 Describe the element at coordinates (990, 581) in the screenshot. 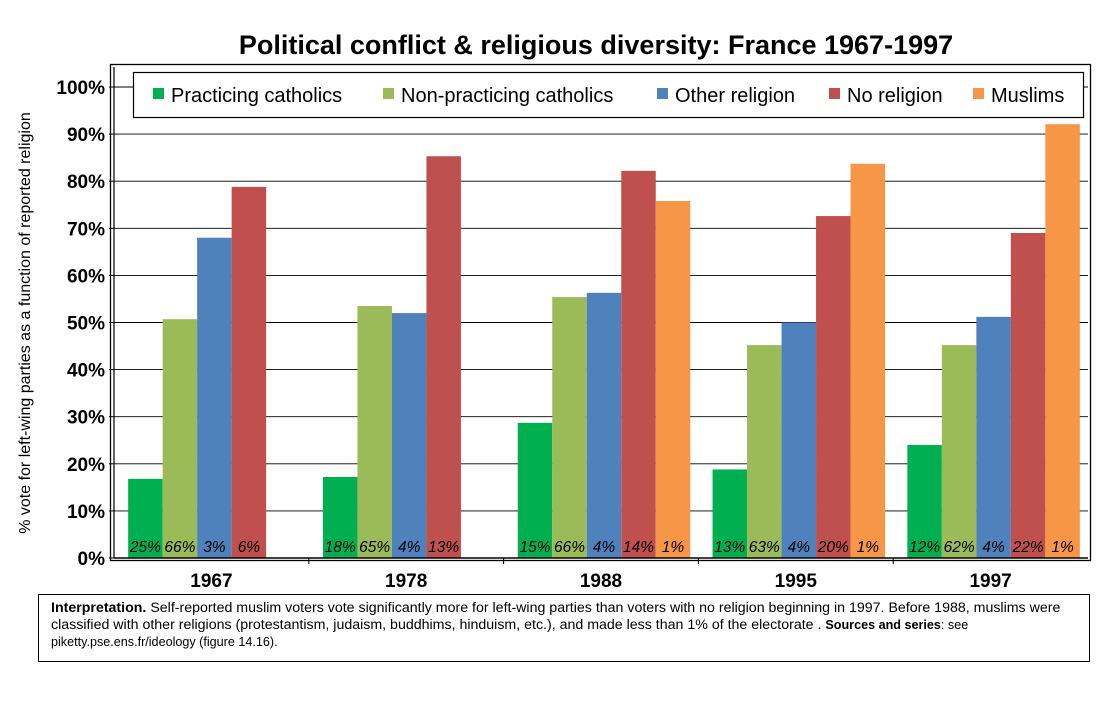

I see `x-tick-label: 1997` at that location.